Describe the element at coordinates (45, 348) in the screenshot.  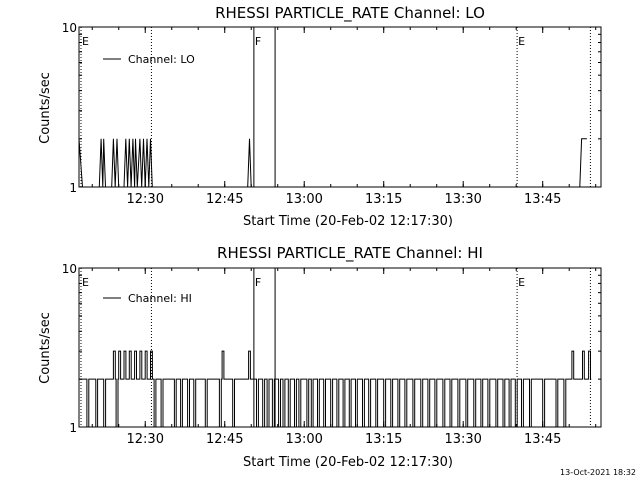
I see `hi-y-axis-label: Counts/sec` at that location.